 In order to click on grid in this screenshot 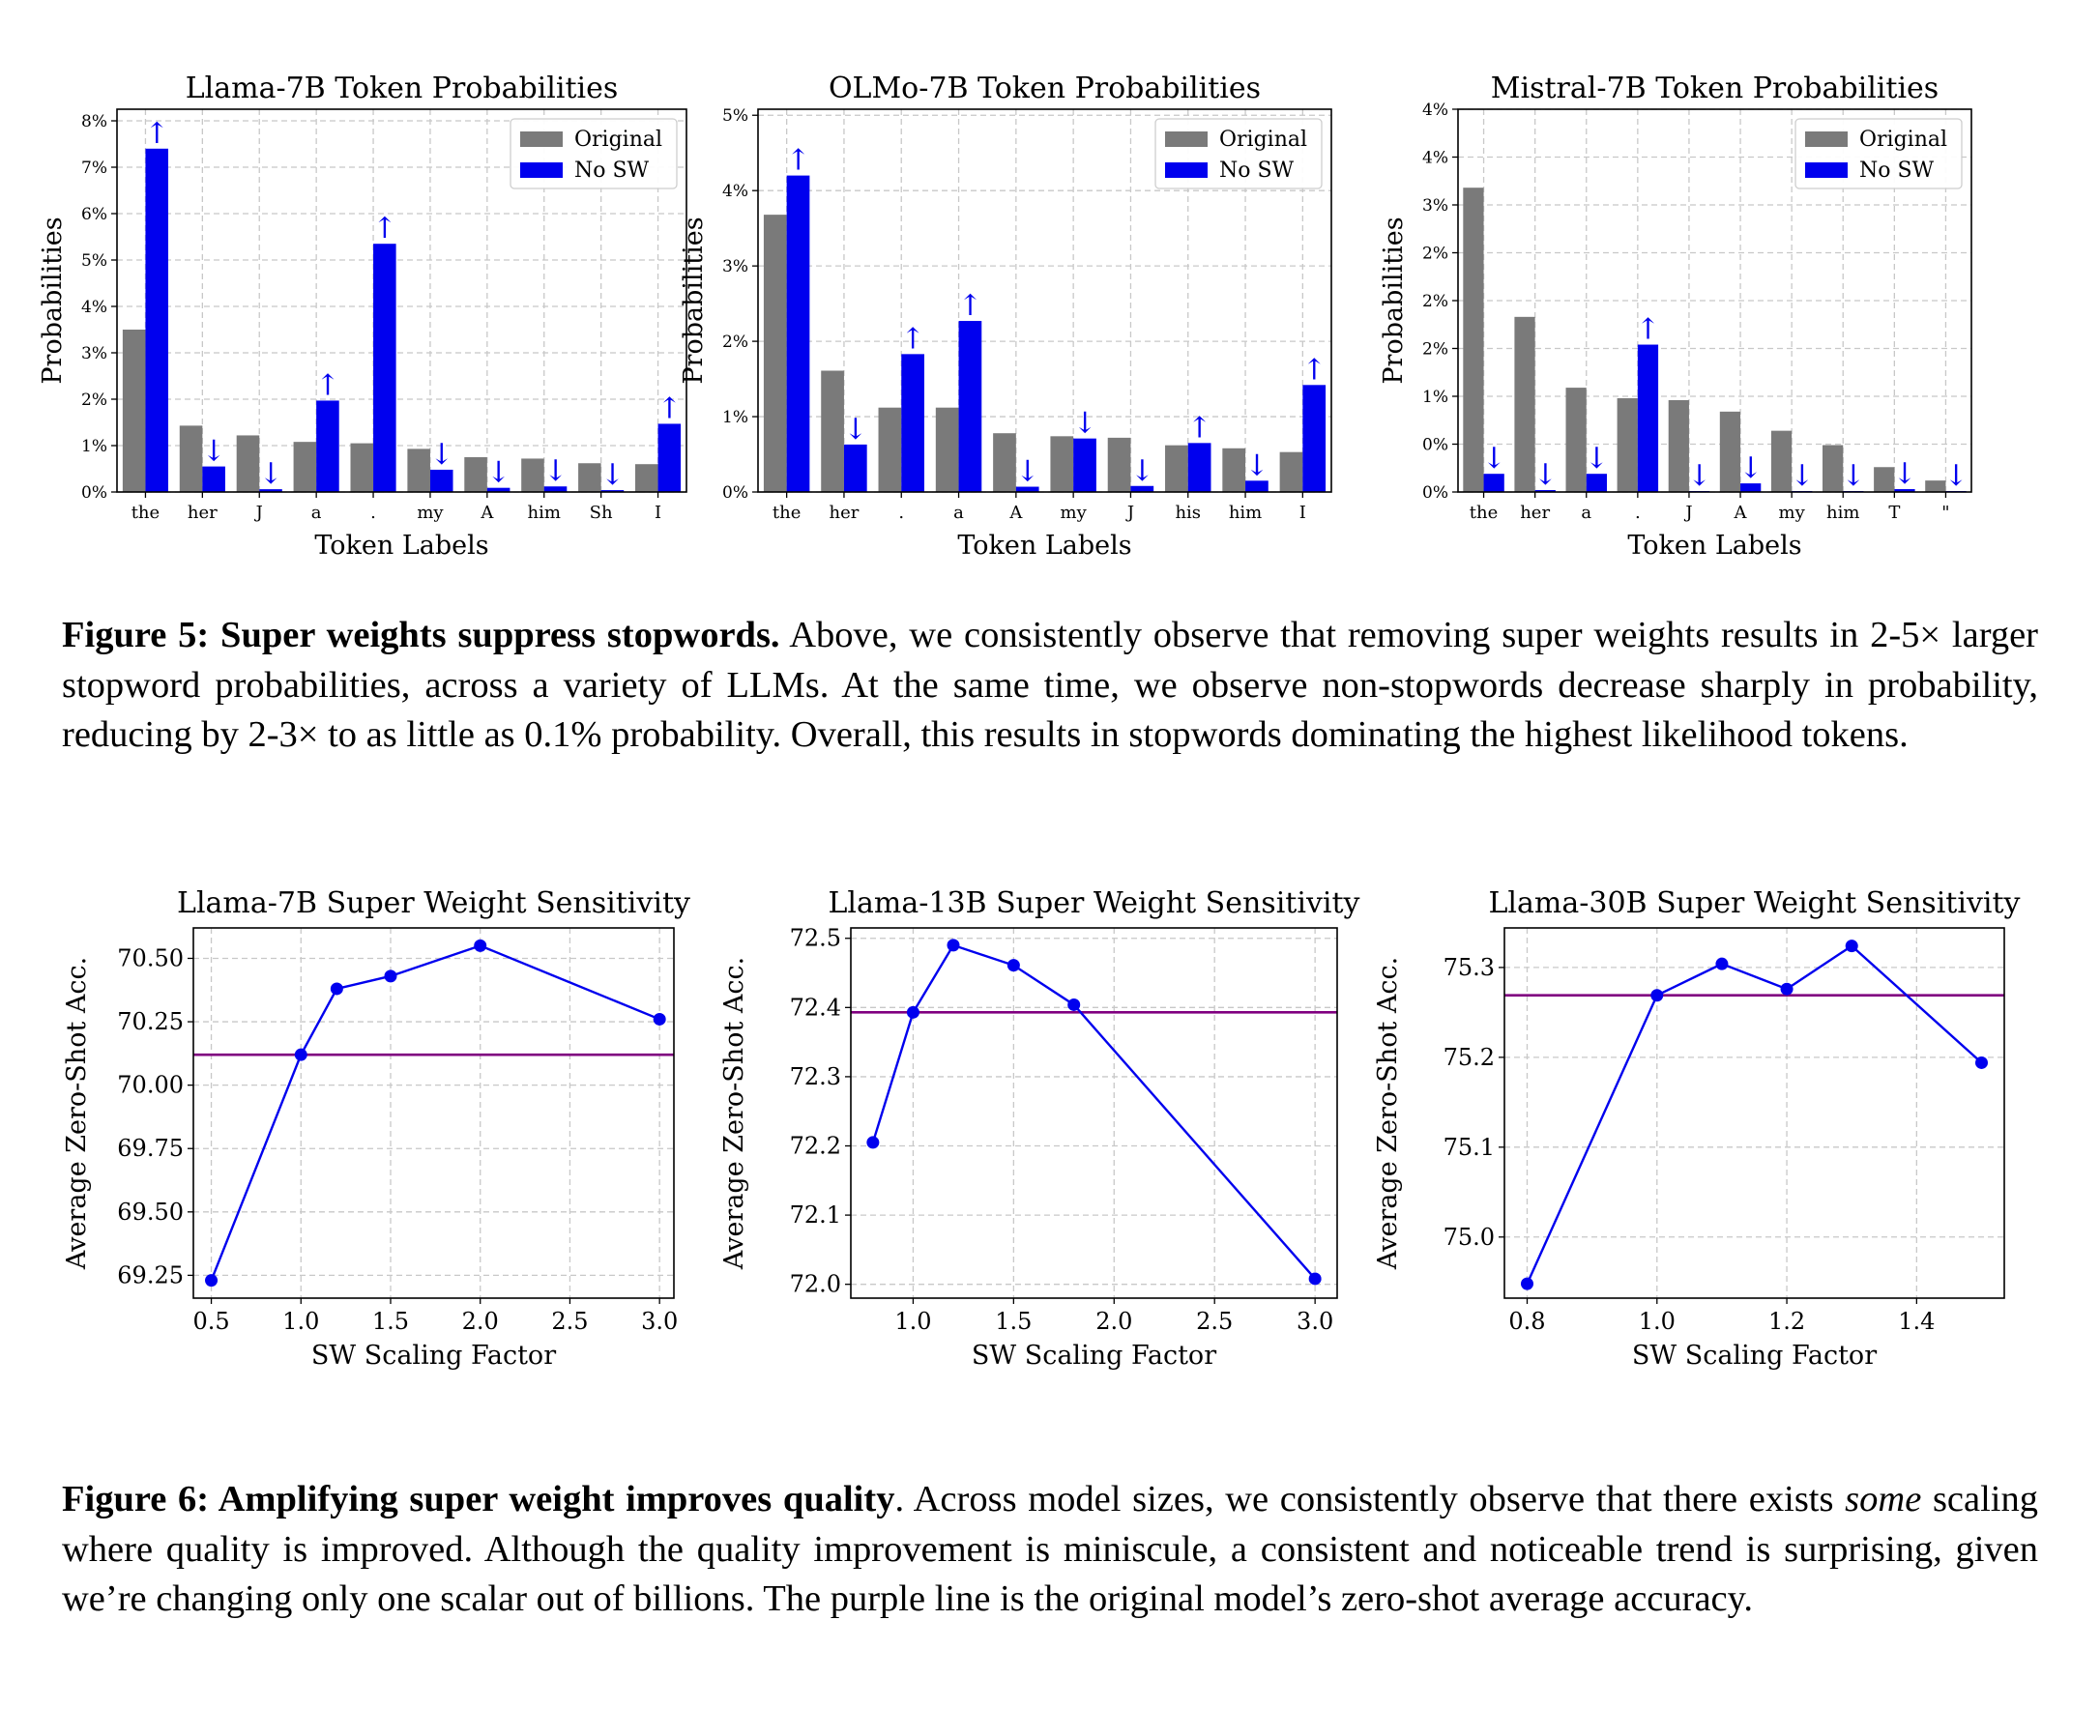, I will do `click(433, 1113)`.